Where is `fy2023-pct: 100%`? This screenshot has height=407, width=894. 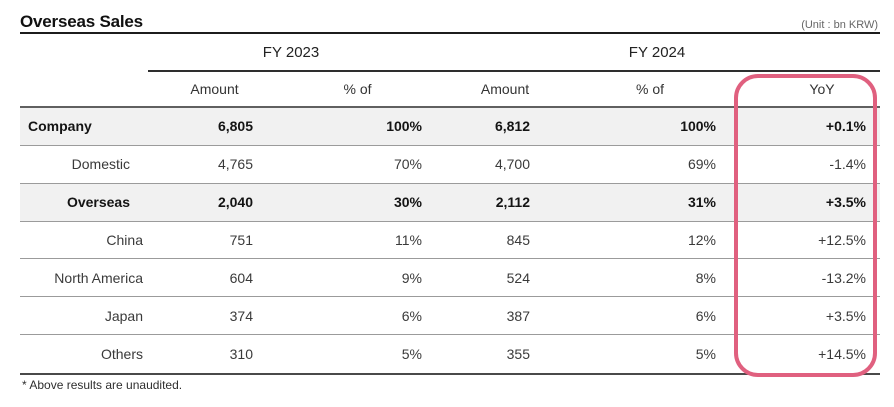 fy2023-pct: 100% is located at coordinates (404, 126).